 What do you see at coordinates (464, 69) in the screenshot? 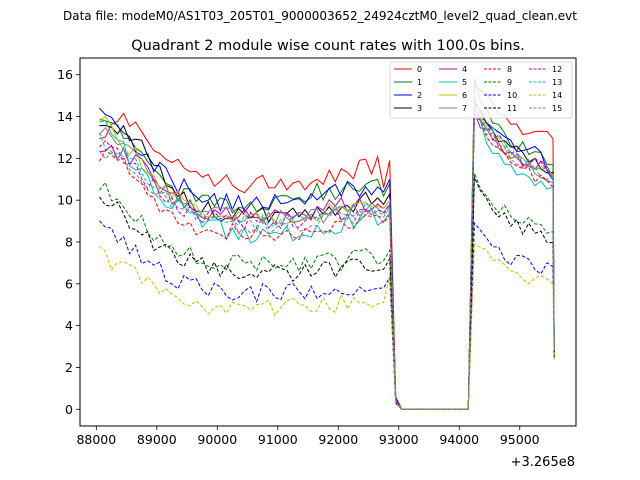
I see `legend-label-4: 4` at bounding box center [464, 69].